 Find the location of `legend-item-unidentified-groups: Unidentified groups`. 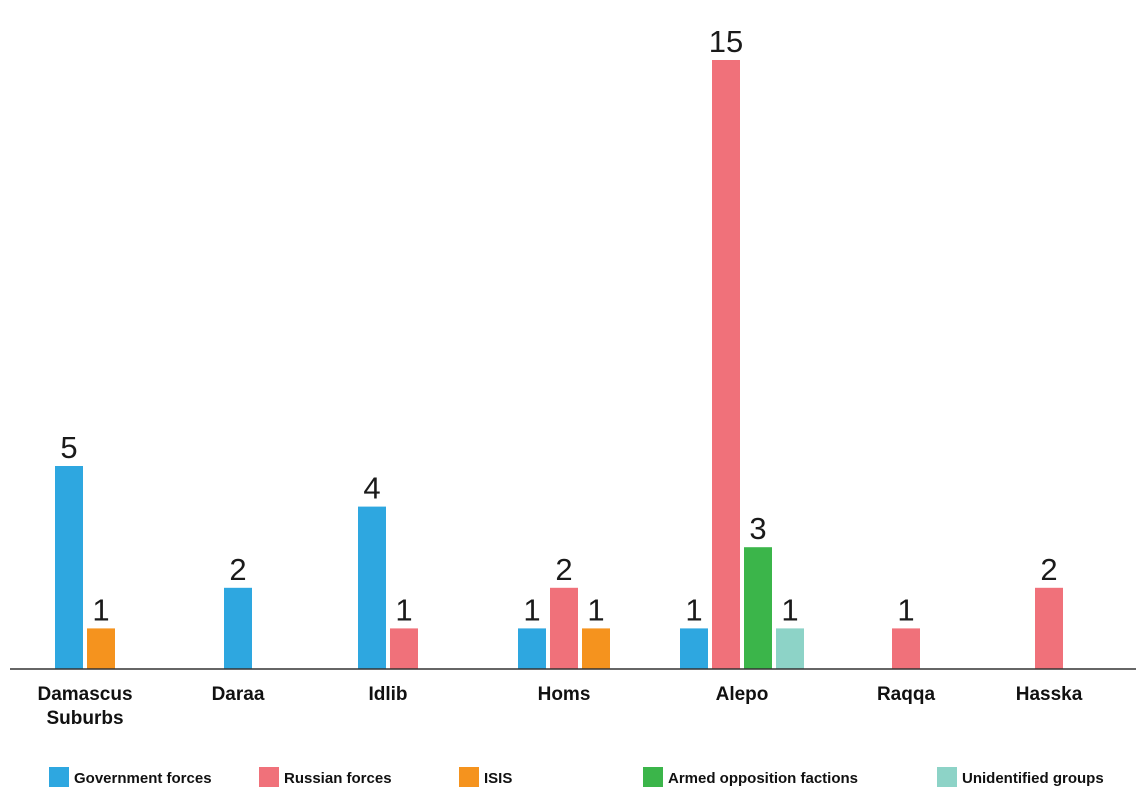

legend-item-unidentified-groups: Unidentified groups is located at coordinates (1020, 777).